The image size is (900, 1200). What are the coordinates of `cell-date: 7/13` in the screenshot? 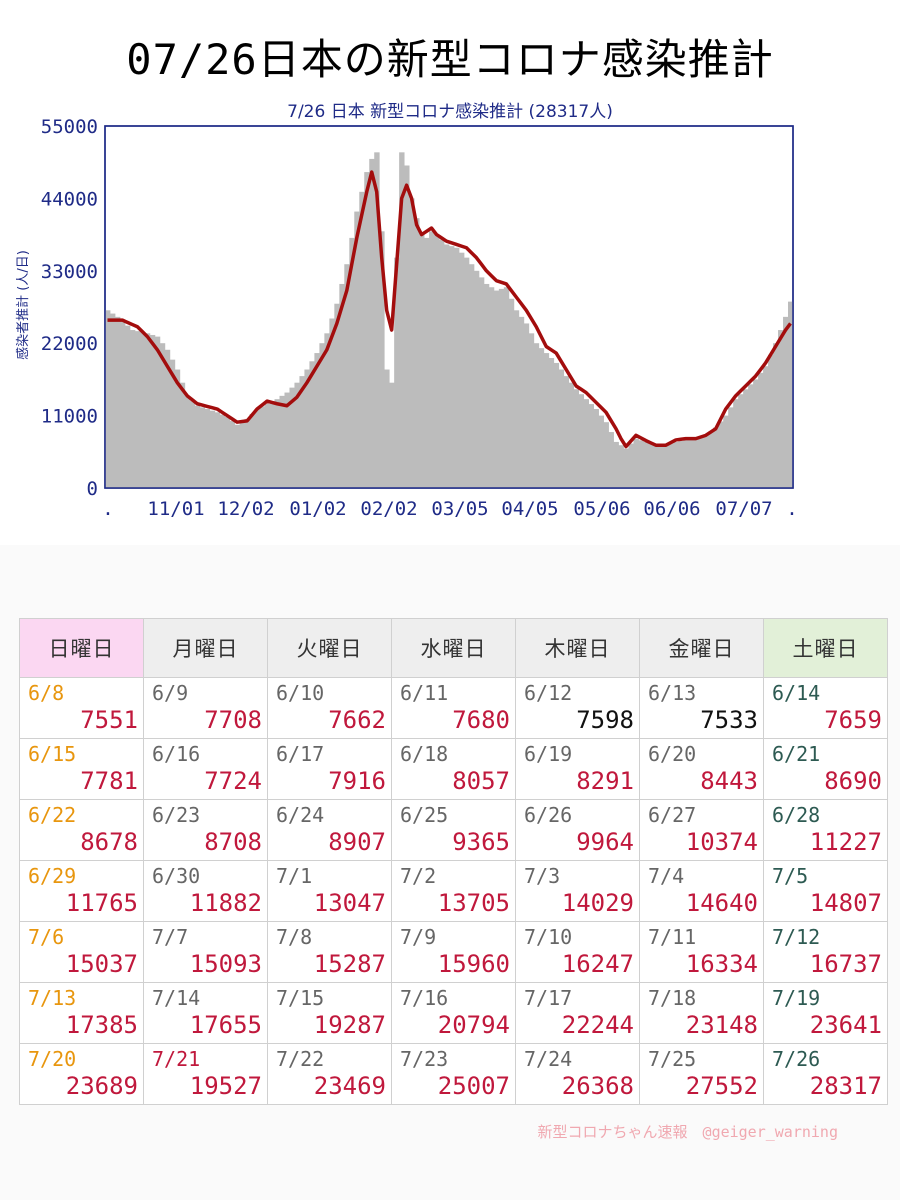 It's located at (52, 998).